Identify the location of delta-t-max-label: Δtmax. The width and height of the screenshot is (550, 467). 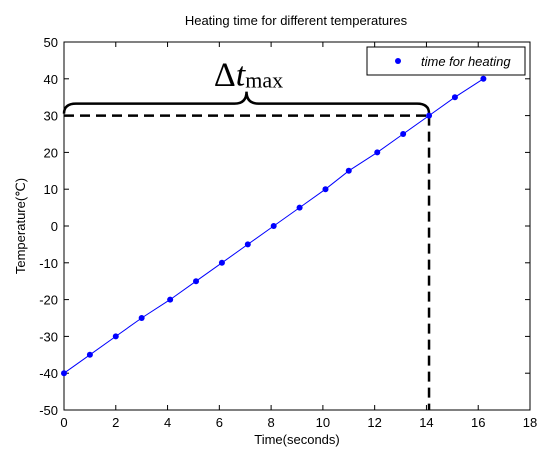
(248, 75).